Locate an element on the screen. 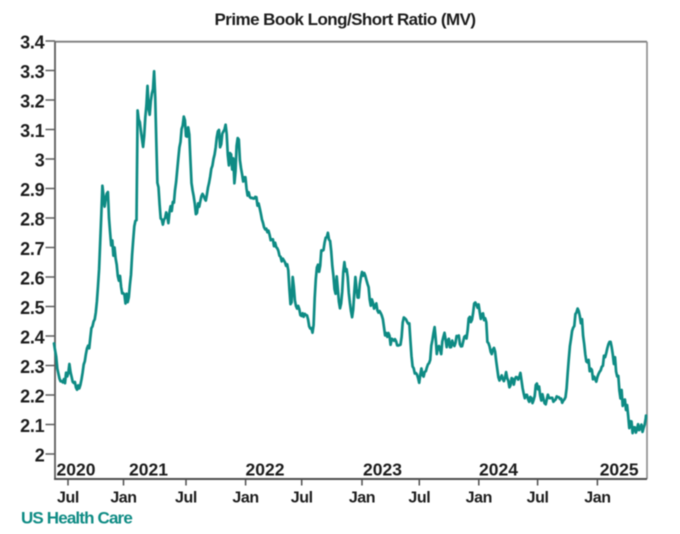 This screenshot has width=680, height=534. svg-text: 2.8 is located at coordinates (32, 220).